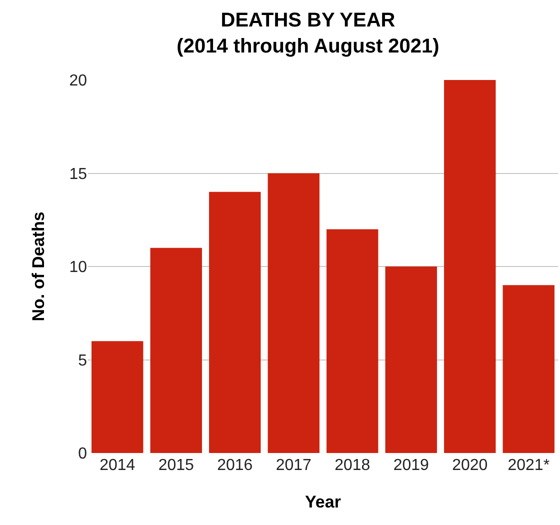 The image size is (560, 525). I want to click on x-tick-label: 2016, so click(235, 465).